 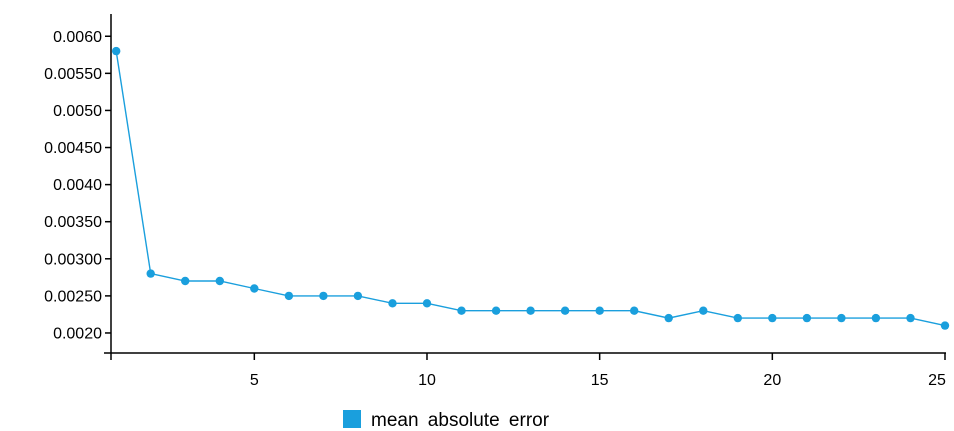 I want to click on y-tick-label: 0.0020, so click(x=77, y=333).